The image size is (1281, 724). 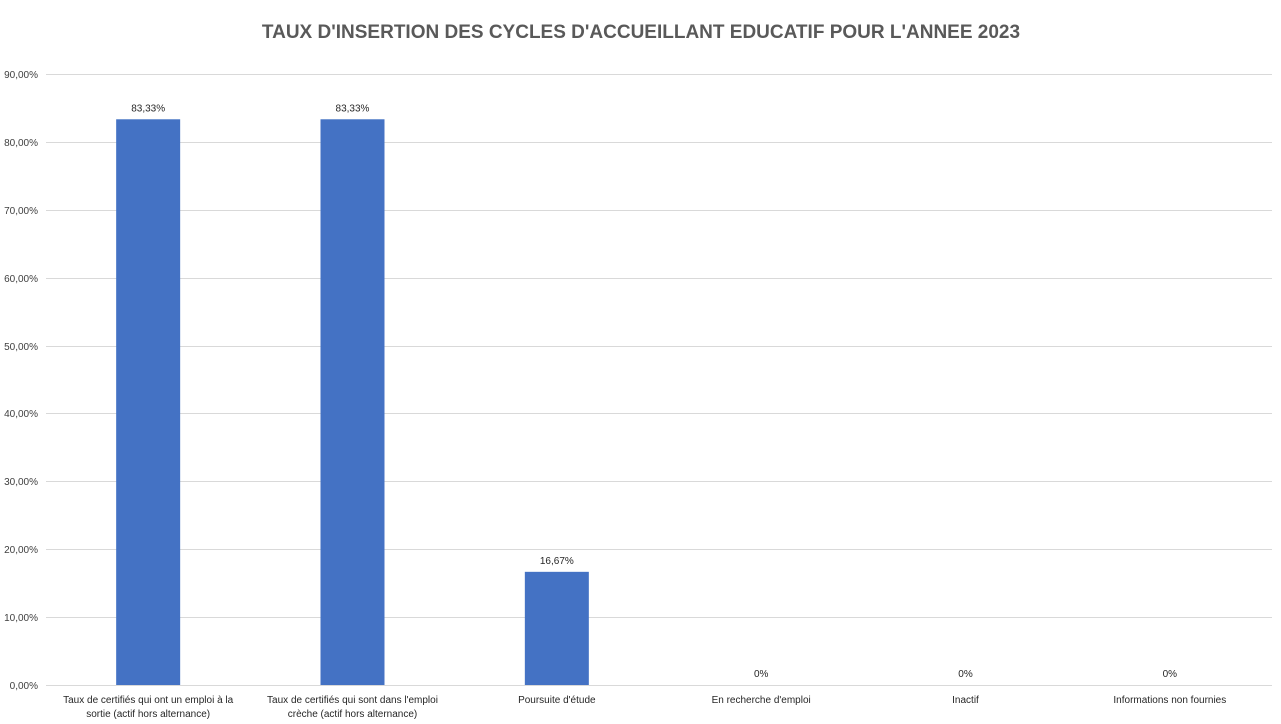 I want to click on y-tick-label: 50,00%, so click(x=21, y=347).